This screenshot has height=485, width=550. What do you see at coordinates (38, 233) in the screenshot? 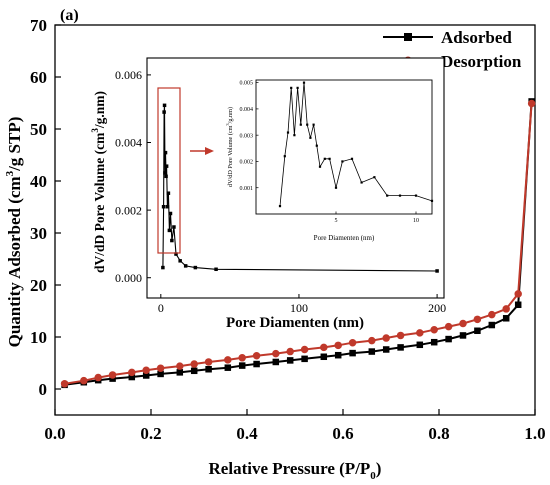
I see `y-tick-label: 30` at bounding box center [38, 233].